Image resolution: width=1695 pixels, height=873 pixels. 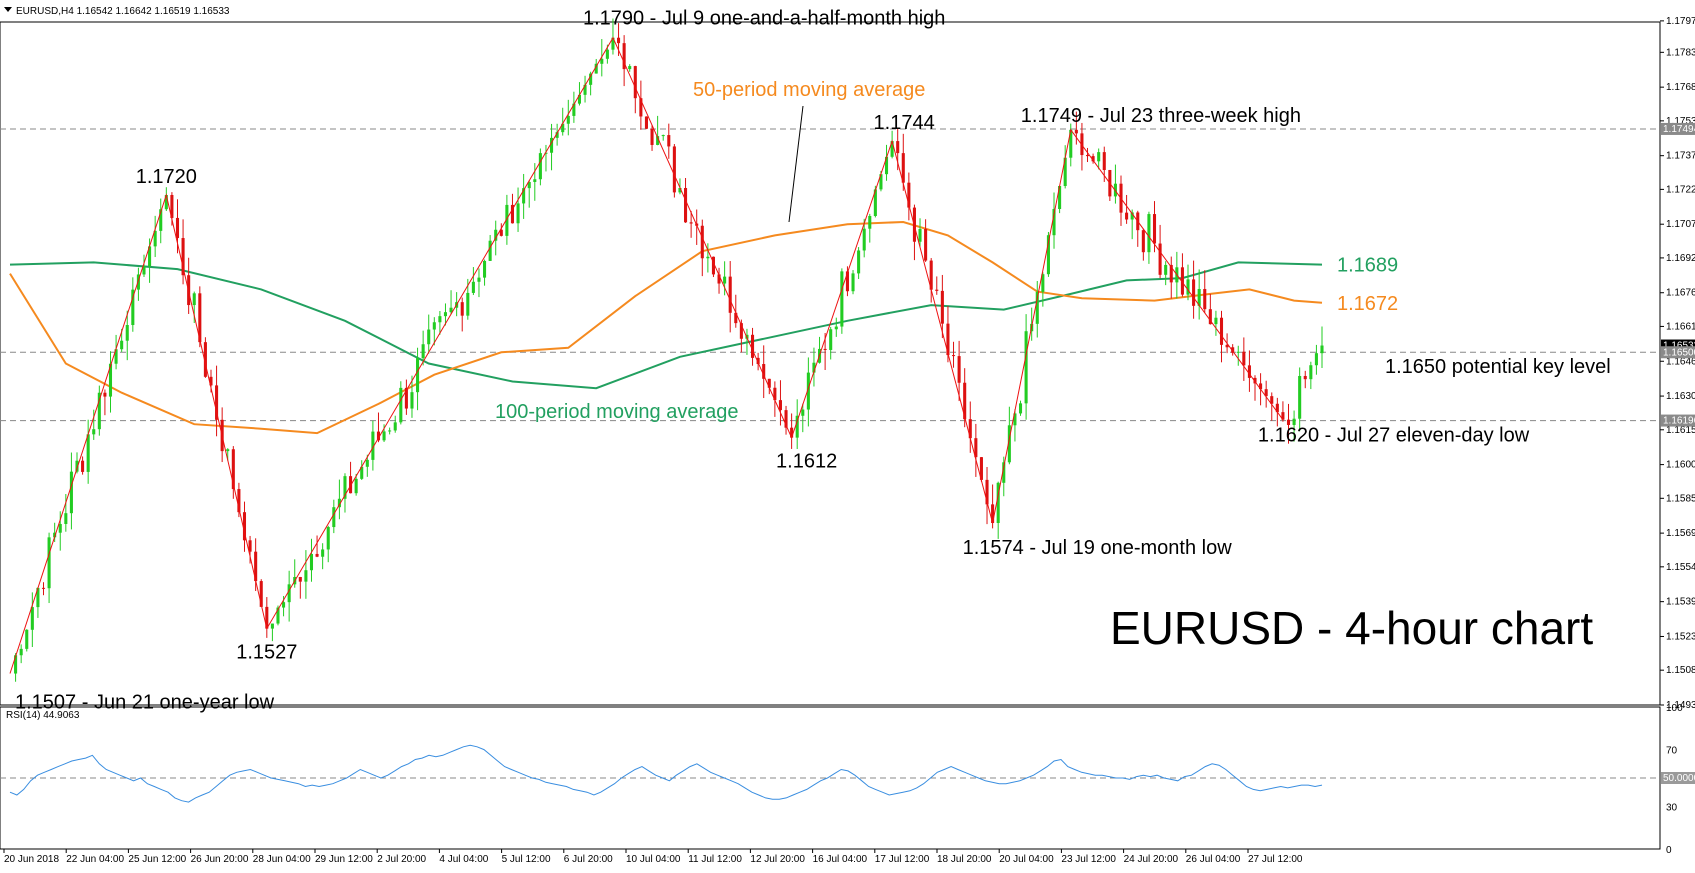 I want to click on key-level-annotation: 1.1650 potential key level, so click(x=1498, y=367).